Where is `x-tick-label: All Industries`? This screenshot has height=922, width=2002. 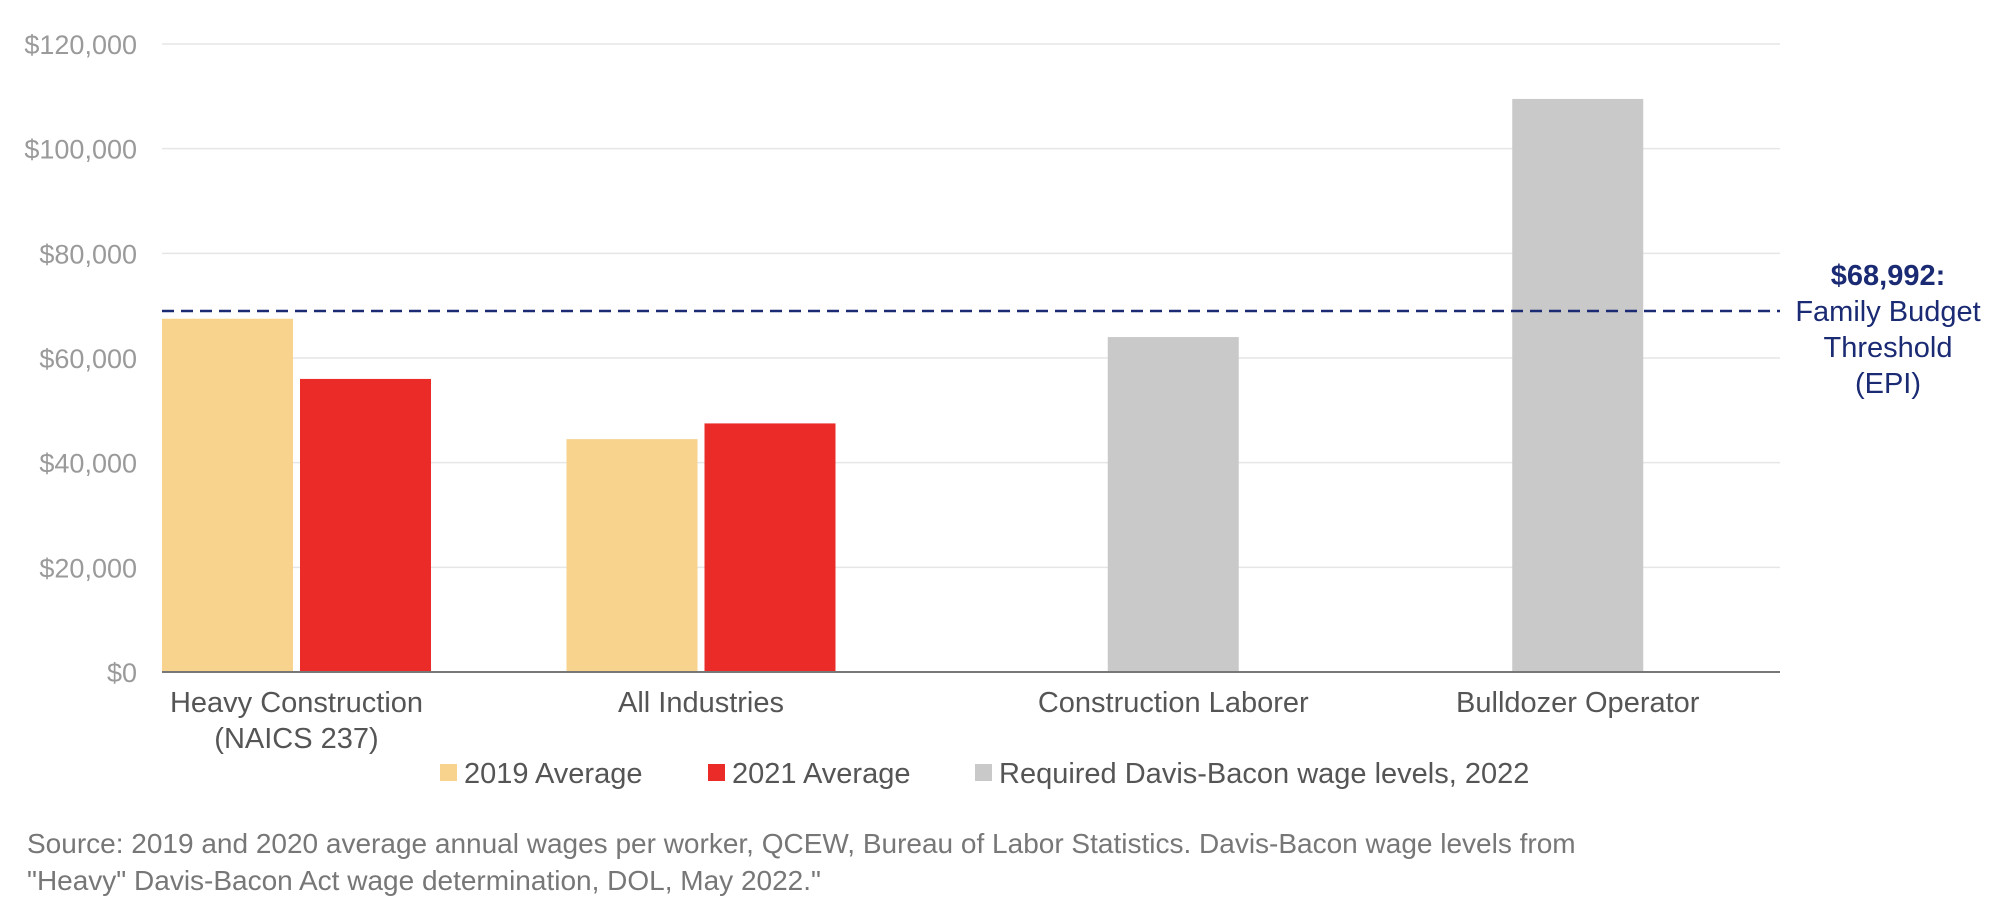 x-tick-label: All Industries is located at coordinates (701, 703).